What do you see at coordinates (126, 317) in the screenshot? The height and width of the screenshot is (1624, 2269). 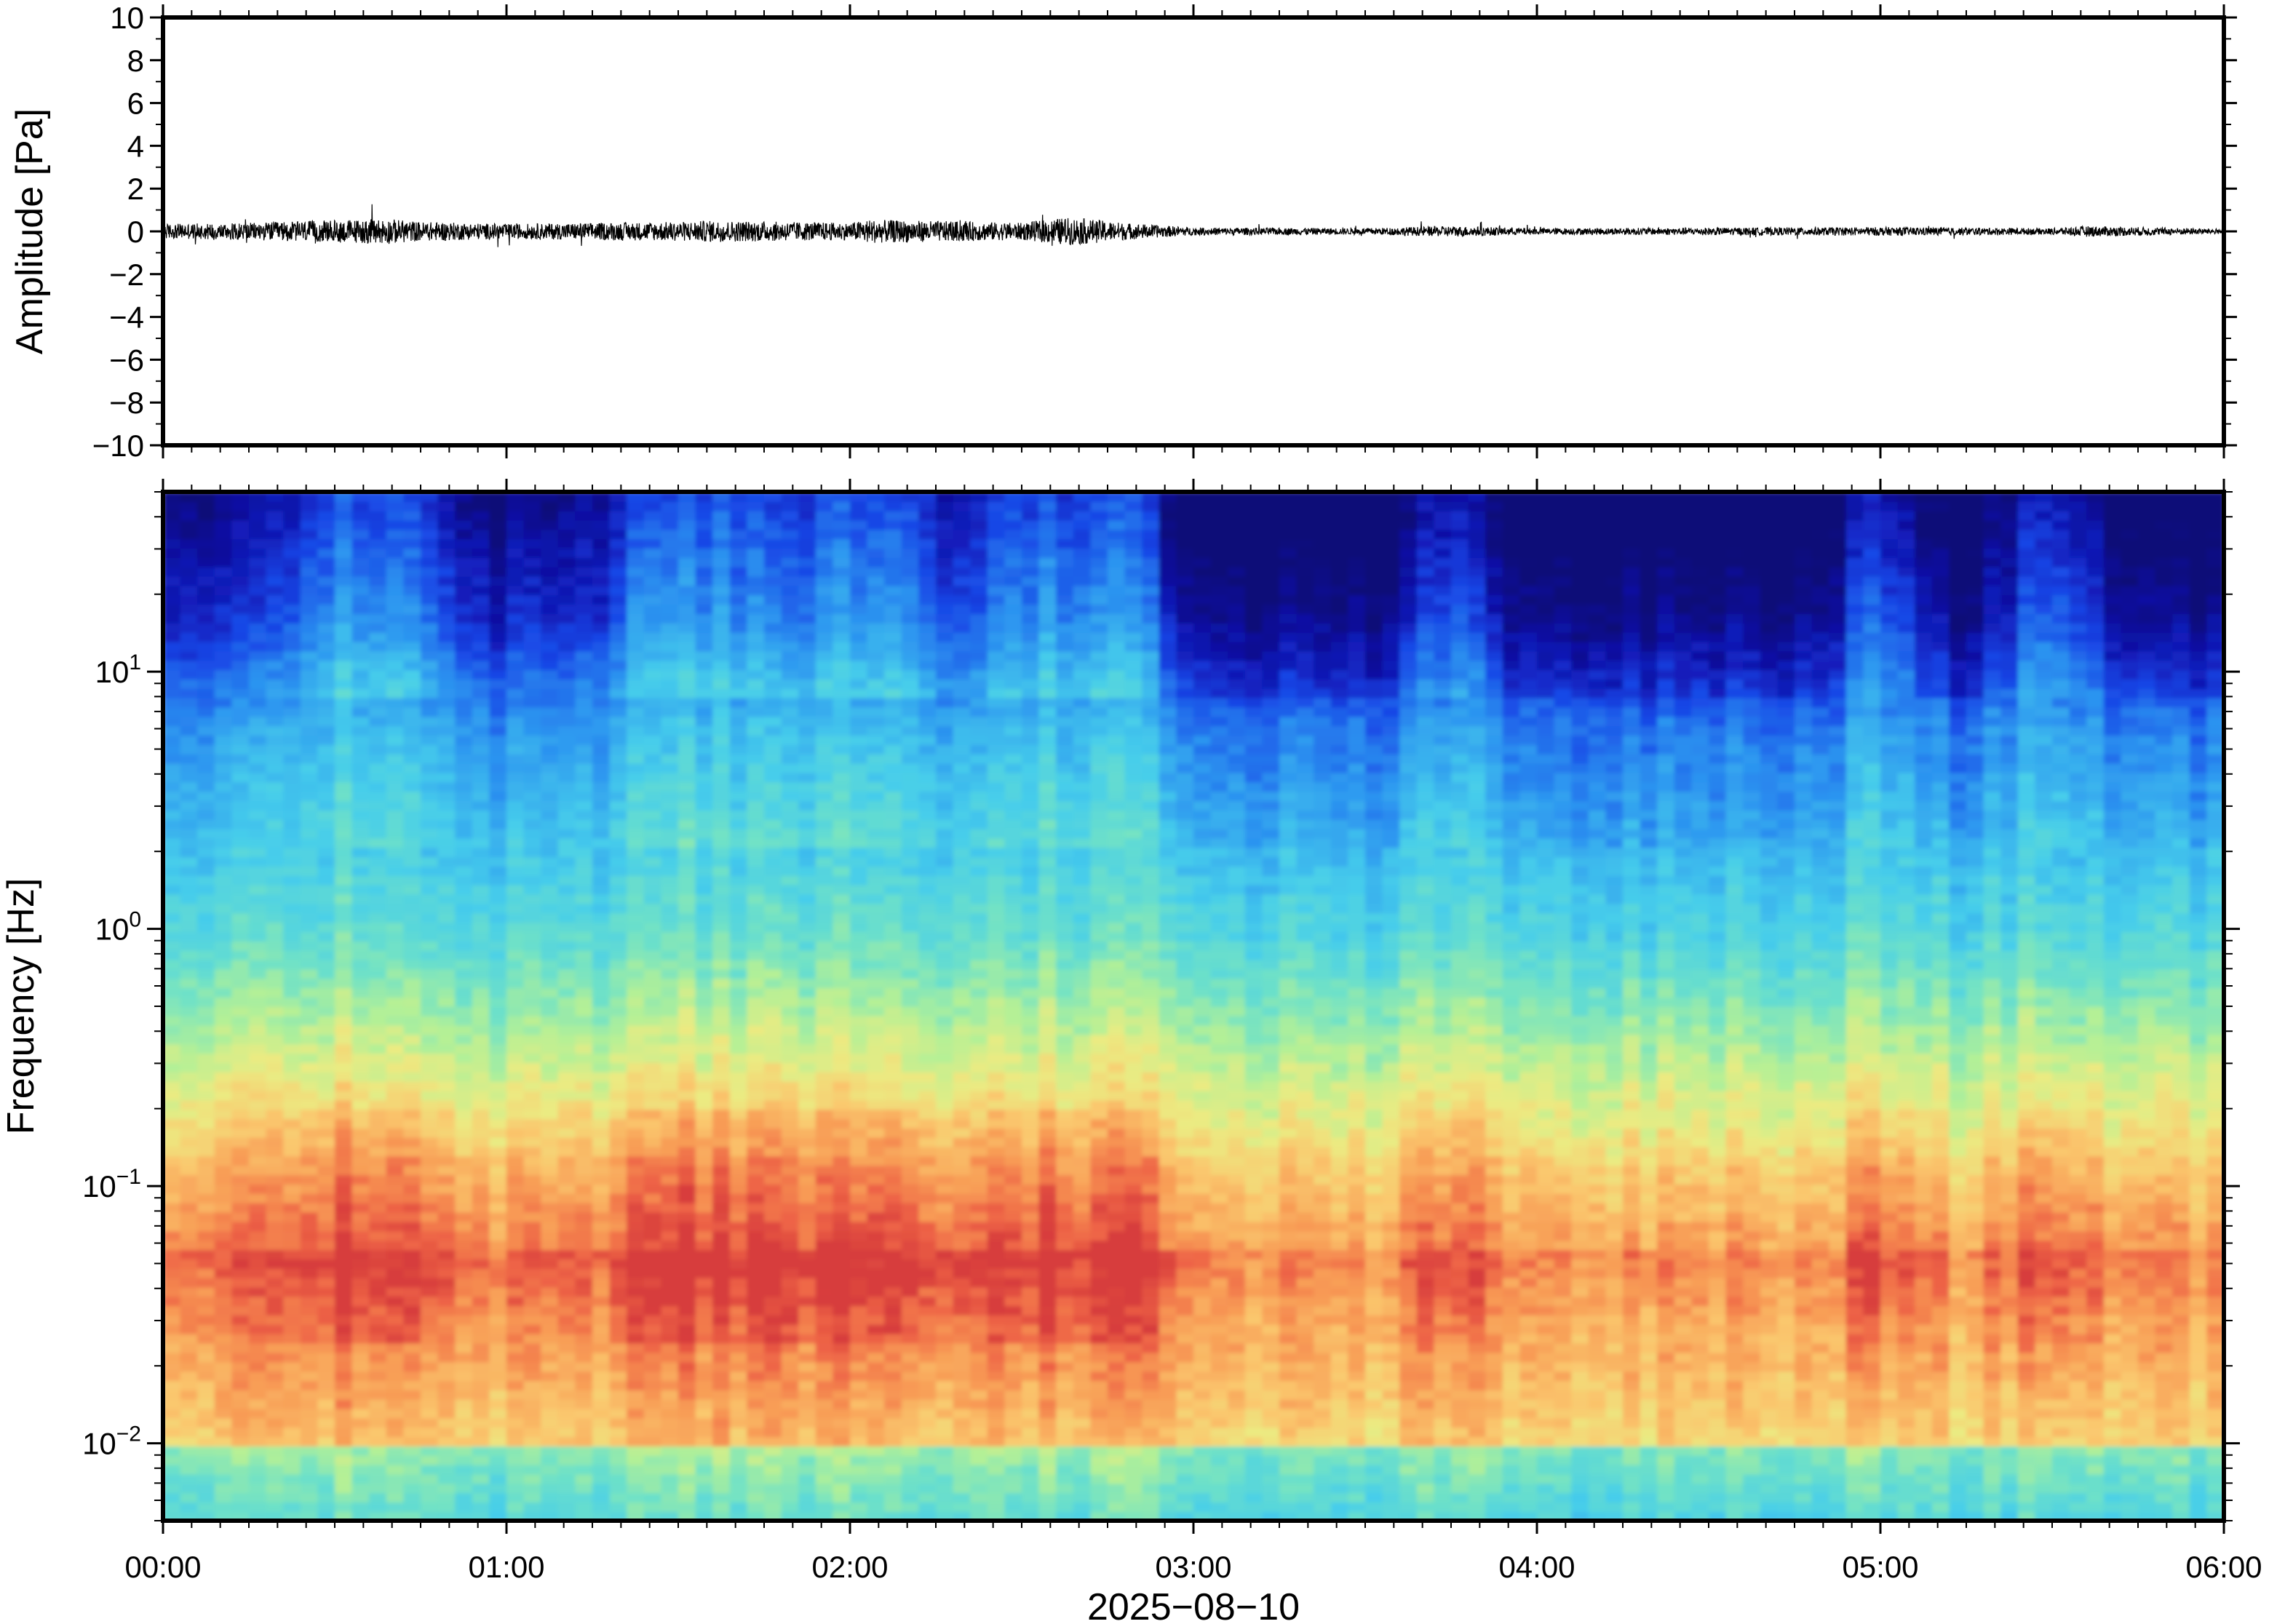 I see `waveform-y-tick-label: −4` at bounding box center [126, 317].